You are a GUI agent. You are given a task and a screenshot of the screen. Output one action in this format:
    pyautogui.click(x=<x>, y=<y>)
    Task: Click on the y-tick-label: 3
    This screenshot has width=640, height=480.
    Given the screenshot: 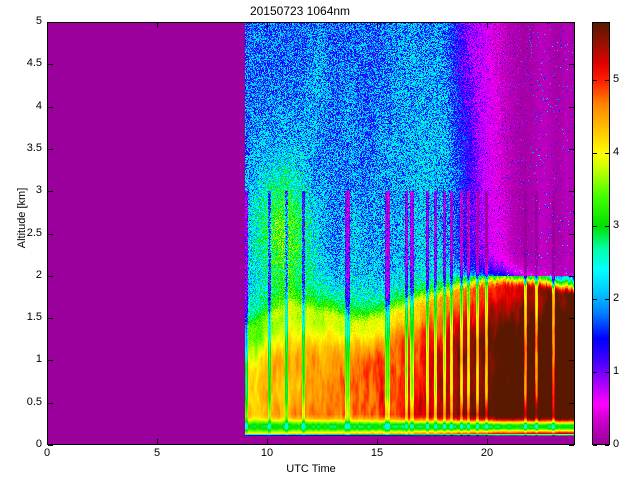 What is the action you would take?
    pyautogui.click(x=38, y=190)
    